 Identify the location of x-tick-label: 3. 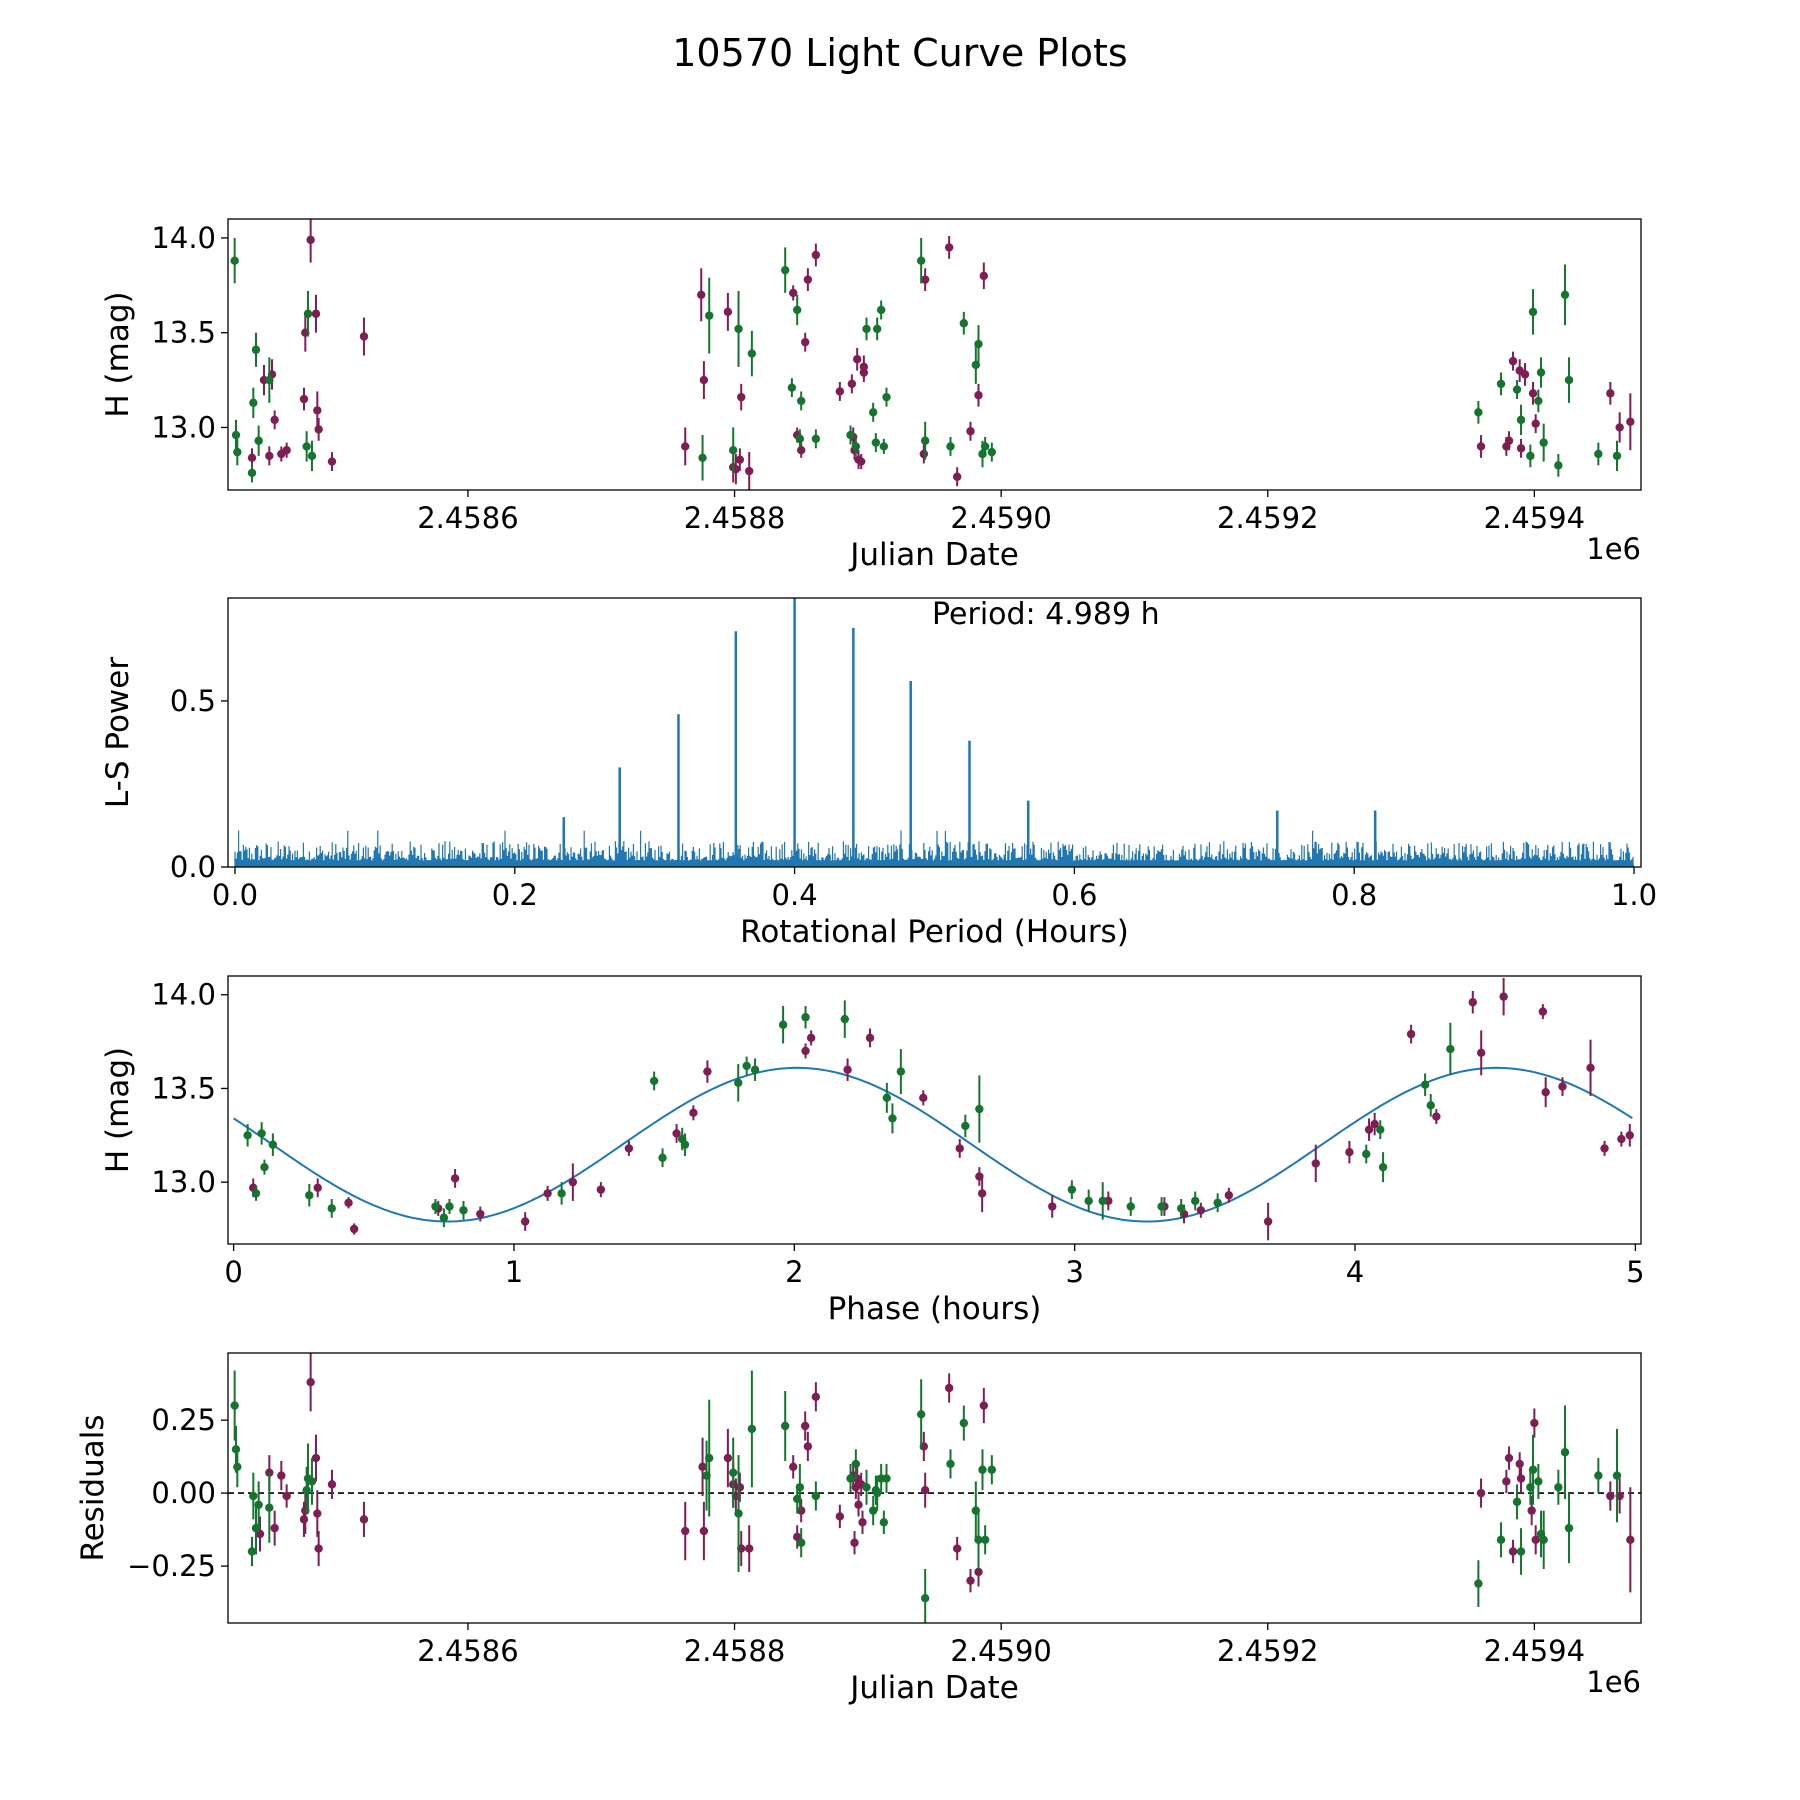
(1074, 1272).